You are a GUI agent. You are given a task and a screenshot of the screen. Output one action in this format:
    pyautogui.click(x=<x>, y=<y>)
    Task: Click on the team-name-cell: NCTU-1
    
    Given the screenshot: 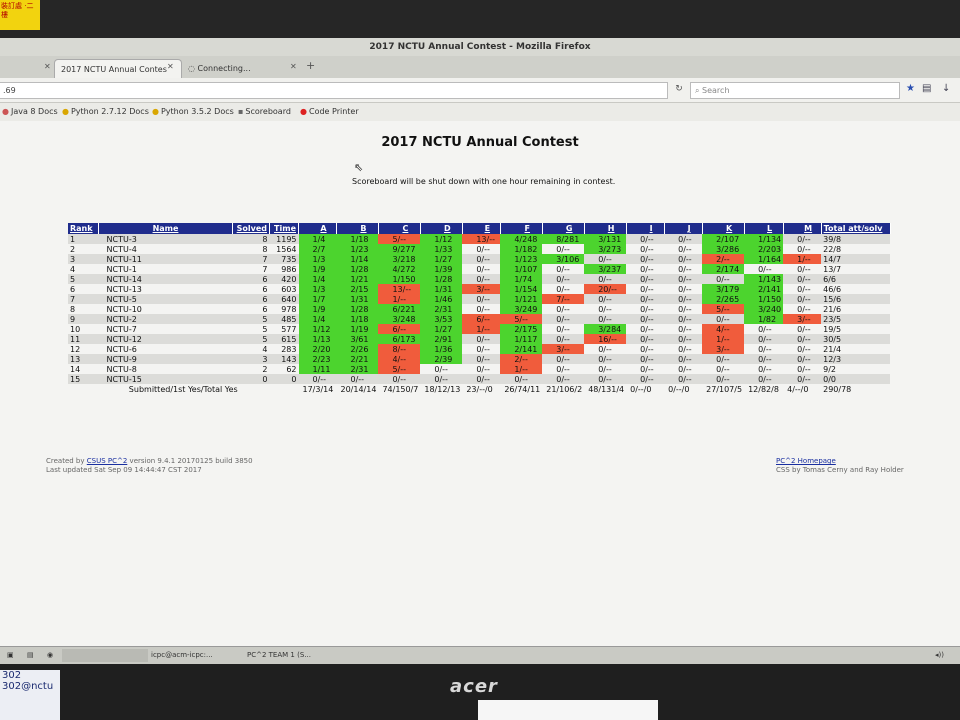 What is the action you would take?
    pyautogui.click(x=165, y=269)
    